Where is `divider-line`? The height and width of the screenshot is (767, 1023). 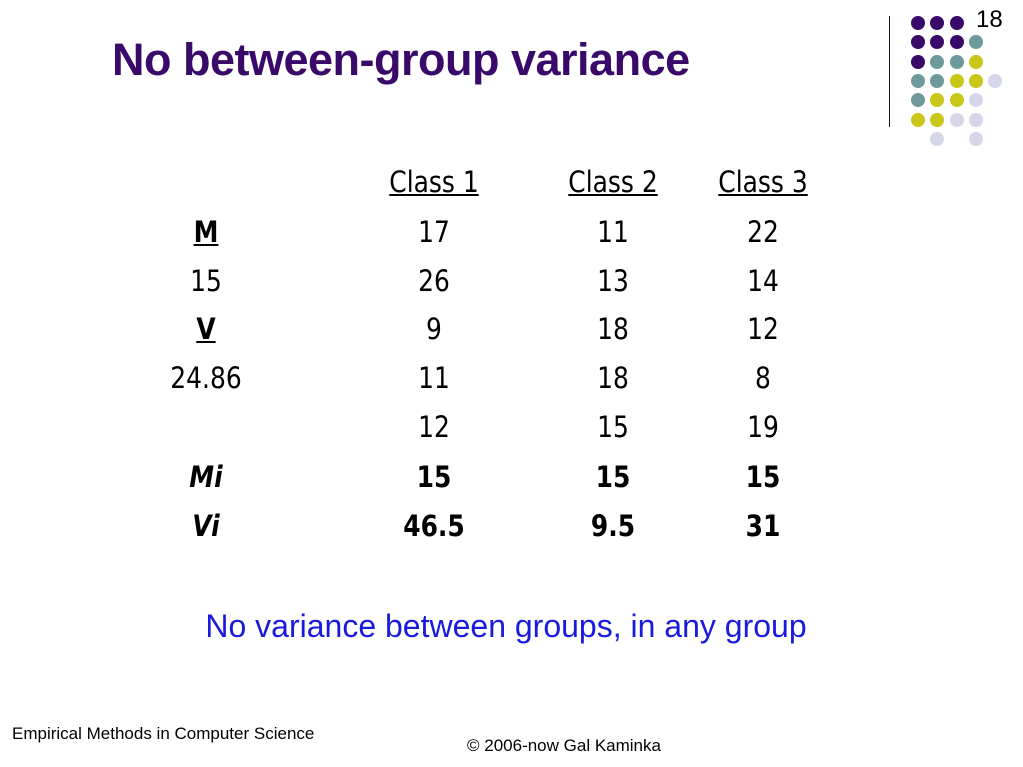
divider-line is located at coordinates (889, 71).